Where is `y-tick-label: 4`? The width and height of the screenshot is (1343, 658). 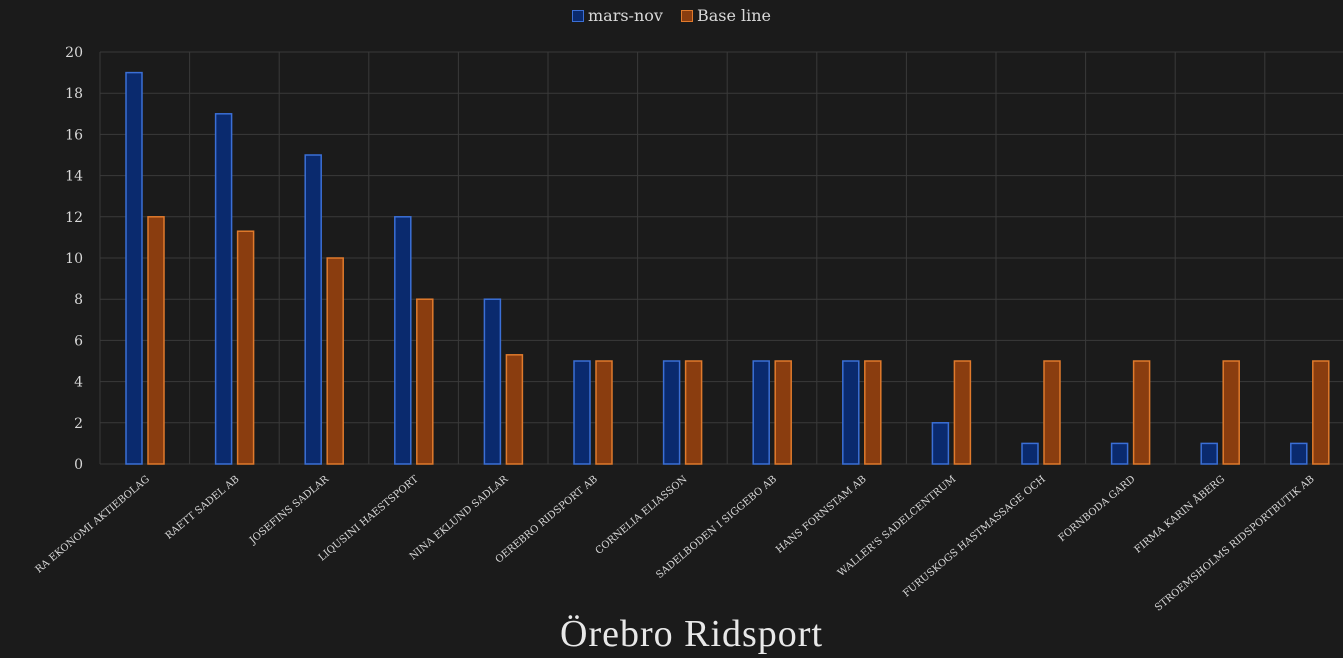
y-tick-label: 4 is located at coordinates (78, 383).